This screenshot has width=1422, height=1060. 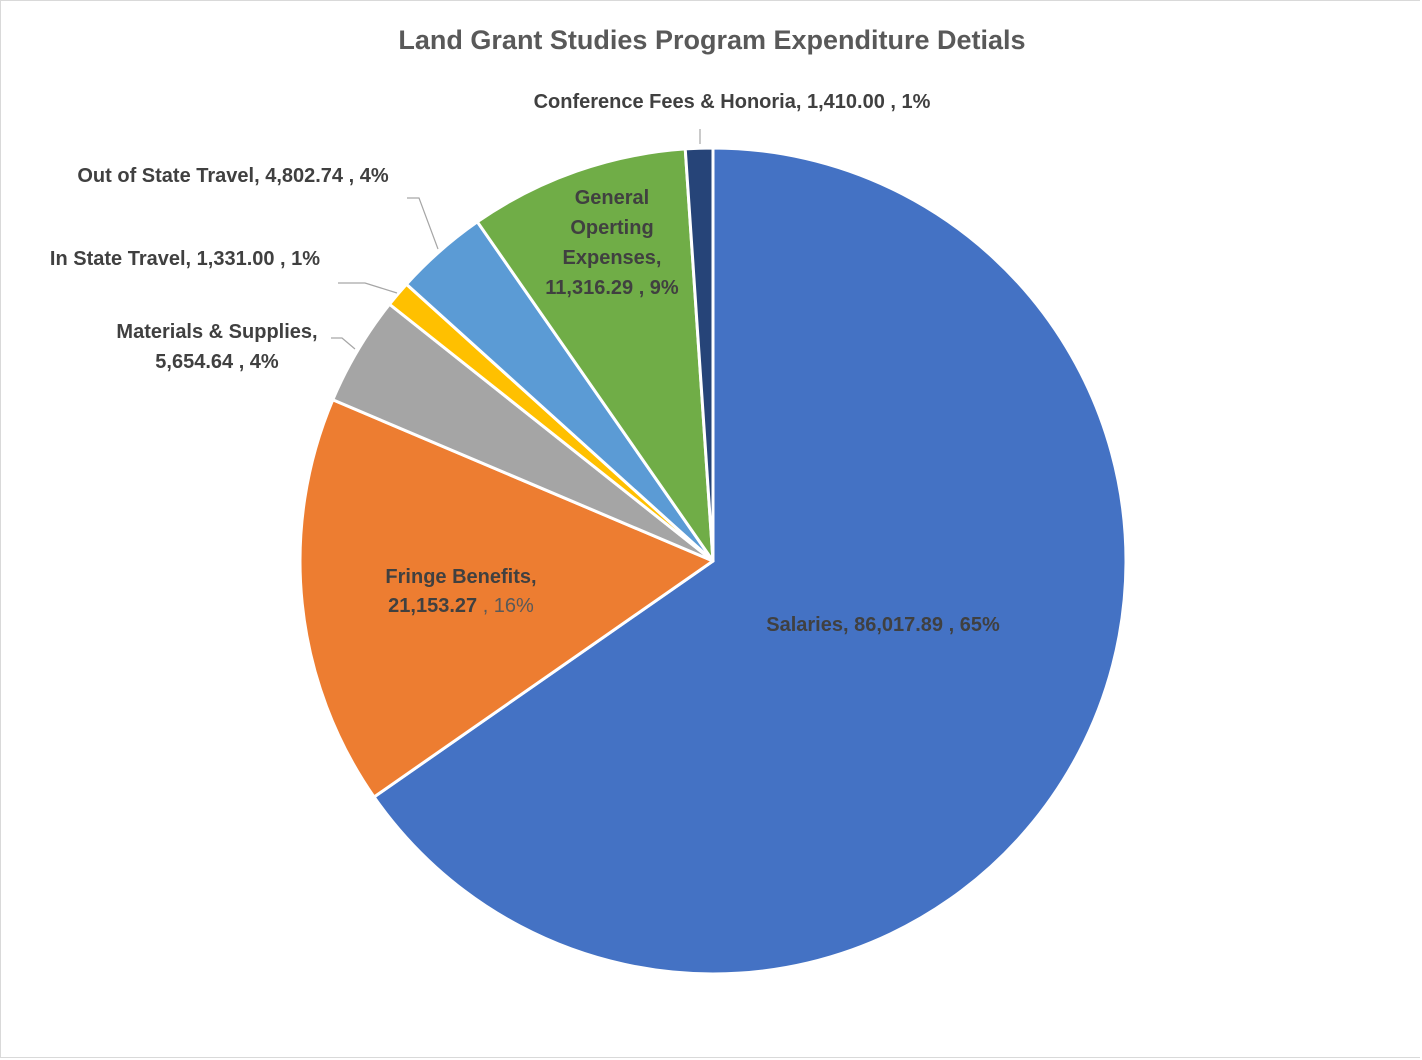 What do you see at coordinates (883, 625) in the screenshot?
I see `data-label-salaries: Salaries, 86,017.89 , 65%` at bounding box center [883, 625].